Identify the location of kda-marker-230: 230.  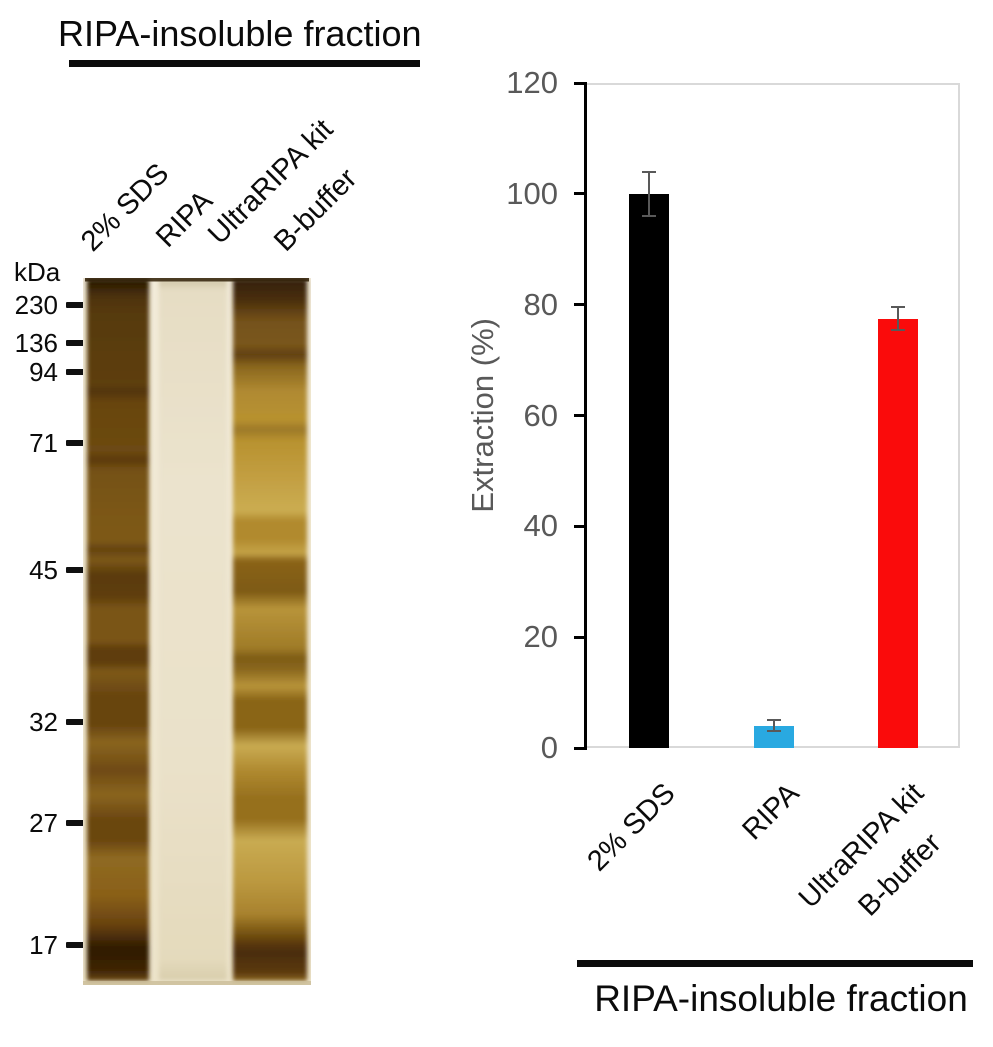
(42, 305).